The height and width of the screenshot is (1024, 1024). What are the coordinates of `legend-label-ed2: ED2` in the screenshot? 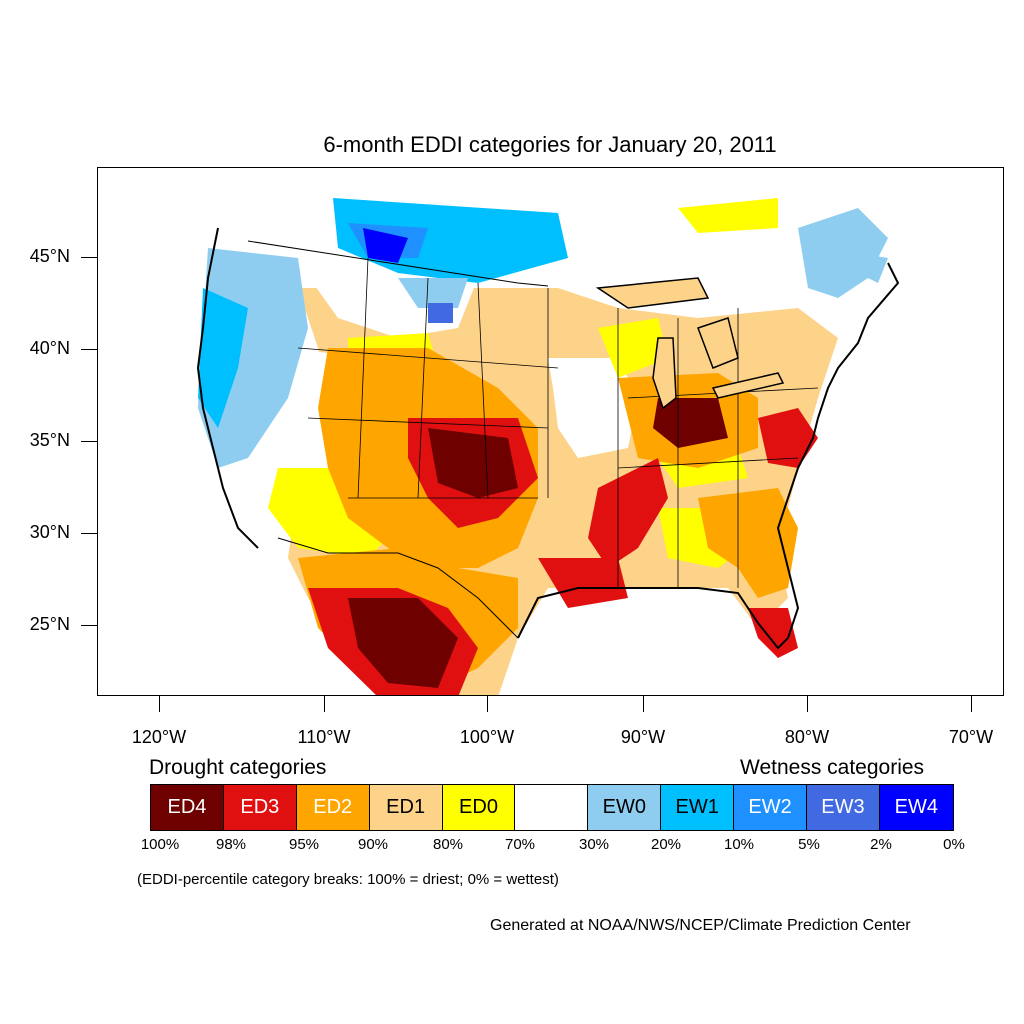 It's located at (333, 807).